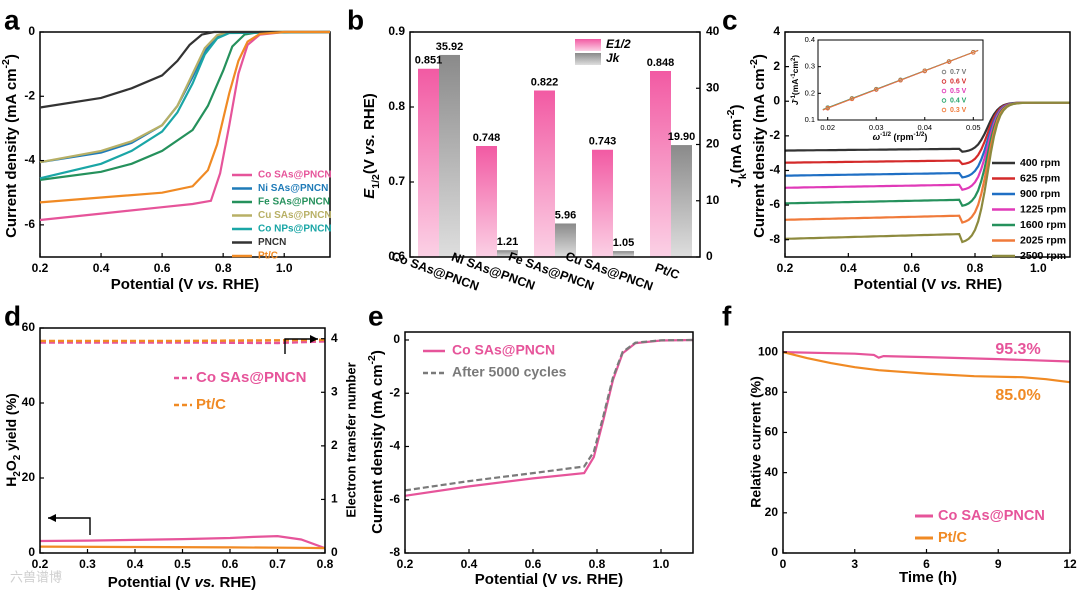 Image resolution: width=1080 pixels, height=593 pixels. Describe the element at coordinates (284, 268) in the screenshot. I see `x-tick-label: 1.0` at that location.